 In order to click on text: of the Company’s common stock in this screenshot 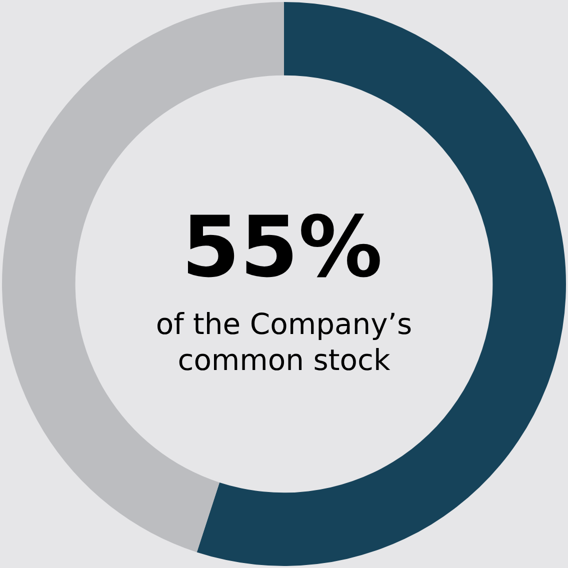, I will do `click(284, 342)`.